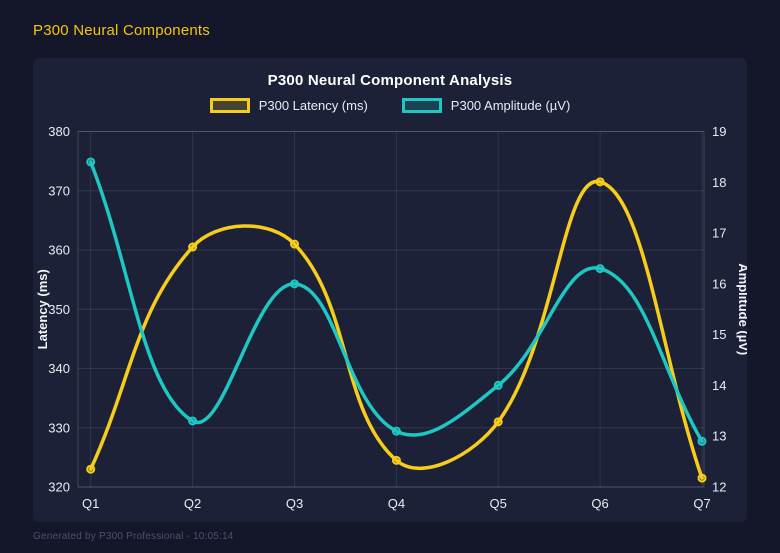  What do you see at coordinates (229, 105) in the screenshot?
I see `legend-swatch-latency-icon` at bounding box center [229, 105].